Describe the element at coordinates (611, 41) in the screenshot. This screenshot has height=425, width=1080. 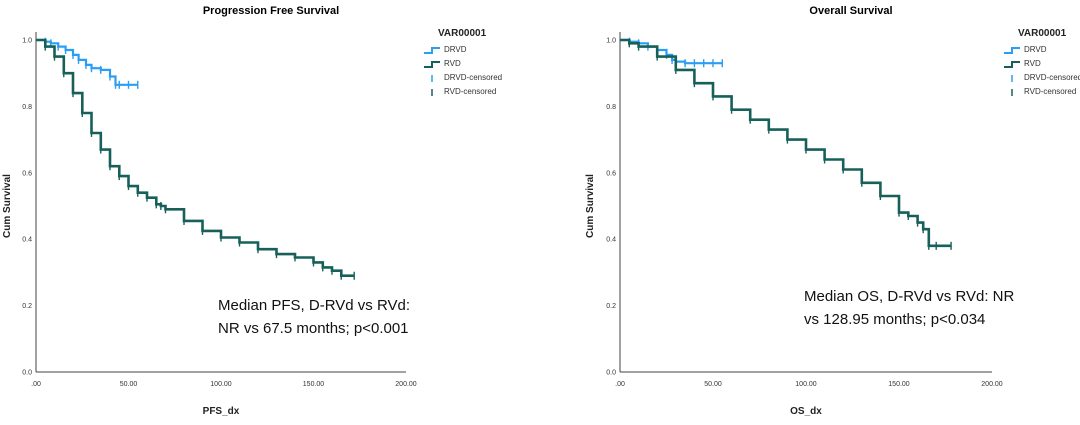
I see `os-y-tick-label: 1.0` at that location.